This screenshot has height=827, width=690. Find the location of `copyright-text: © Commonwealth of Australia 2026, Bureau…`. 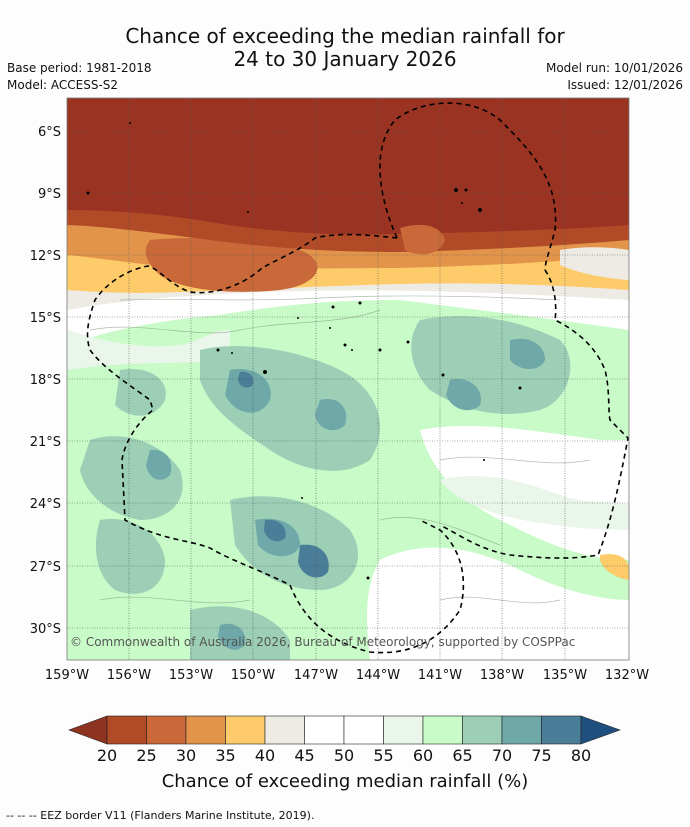

copyright-text: © Commonwealth of Australia 2026, Bureau… is located at coordinates (322, 642).